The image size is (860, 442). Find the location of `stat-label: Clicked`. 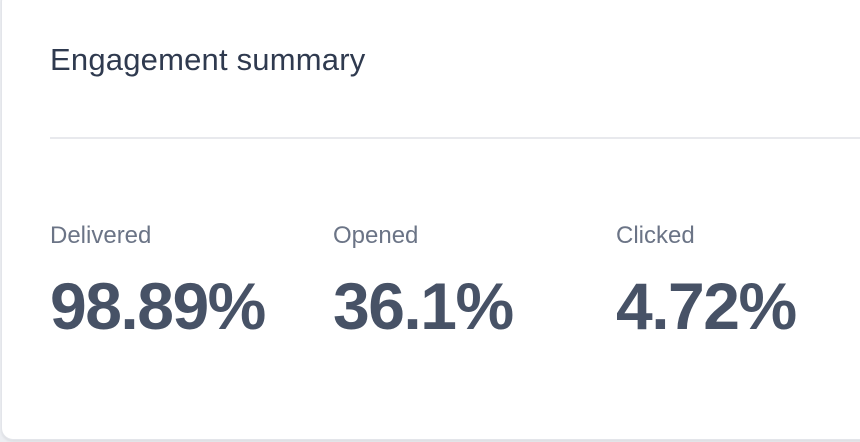

stat-label: Clicked is located at coordinates (655, 235).